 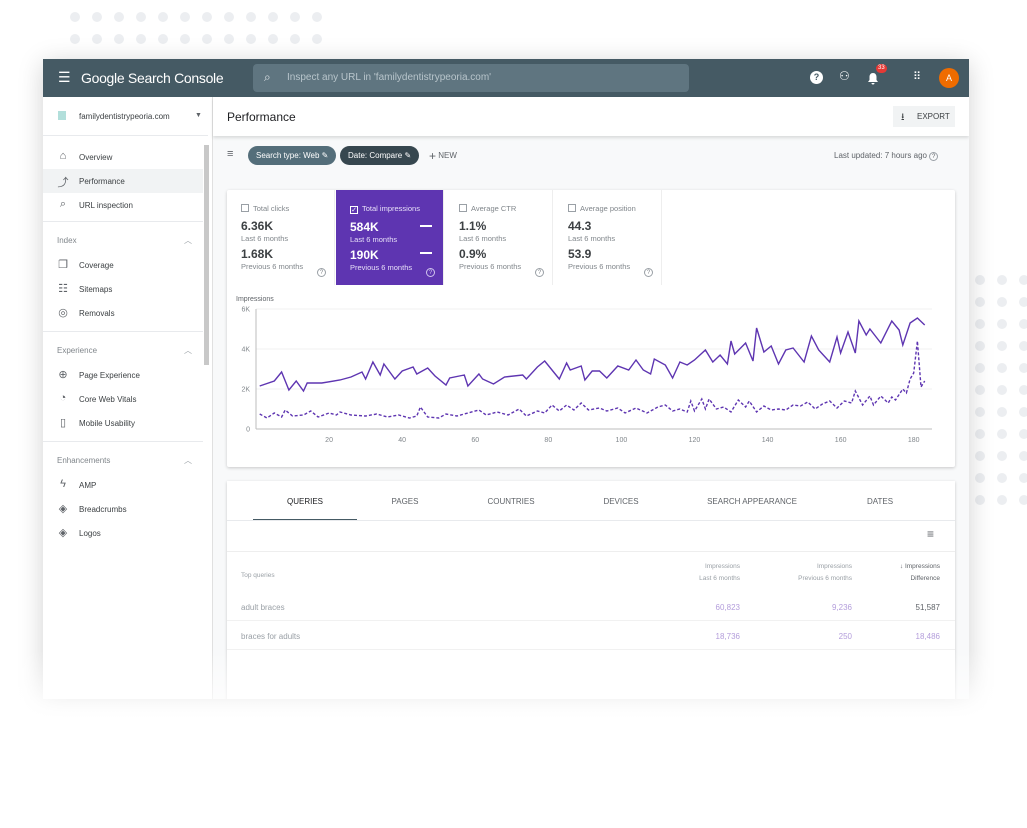 What do you see at coordinates (123, 205) in the screenshot?
I see `sidebar-item-url-inspection: ⌕ URL inspection` at bounding box center [123, 205].